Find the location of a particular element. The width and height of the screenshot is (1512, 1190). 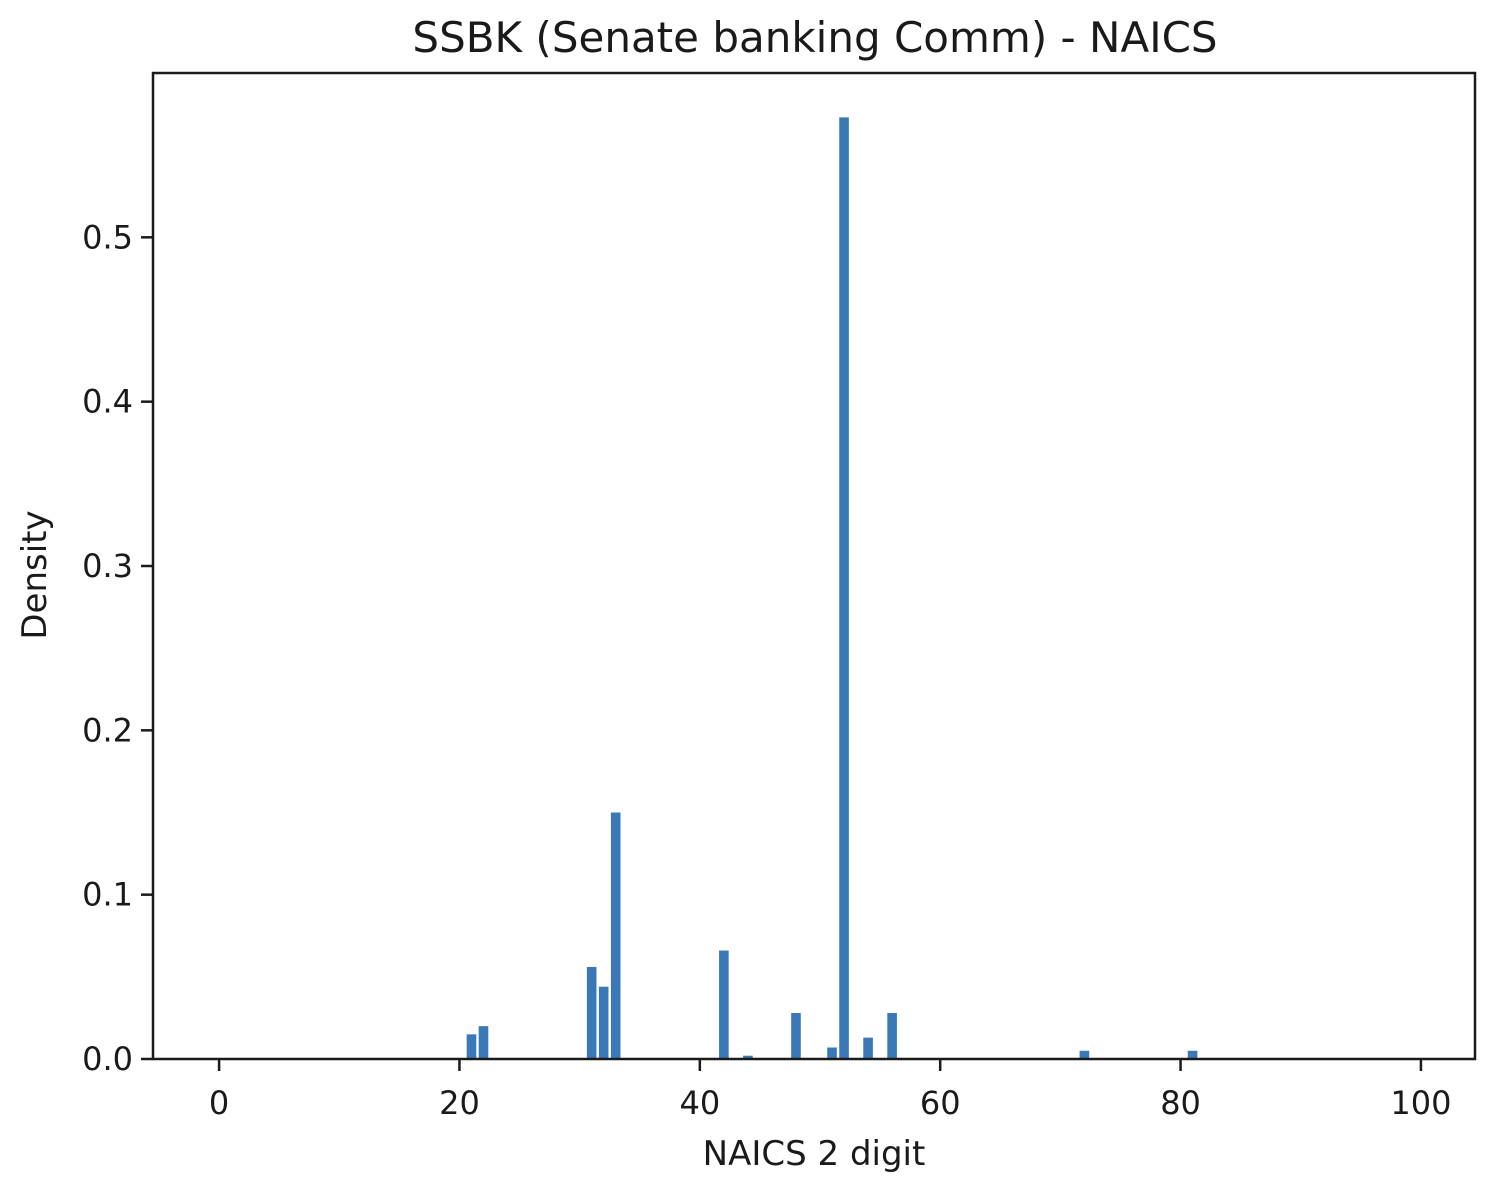

y-tick-label-5: 0.5 is located at coordinates (107, 237).